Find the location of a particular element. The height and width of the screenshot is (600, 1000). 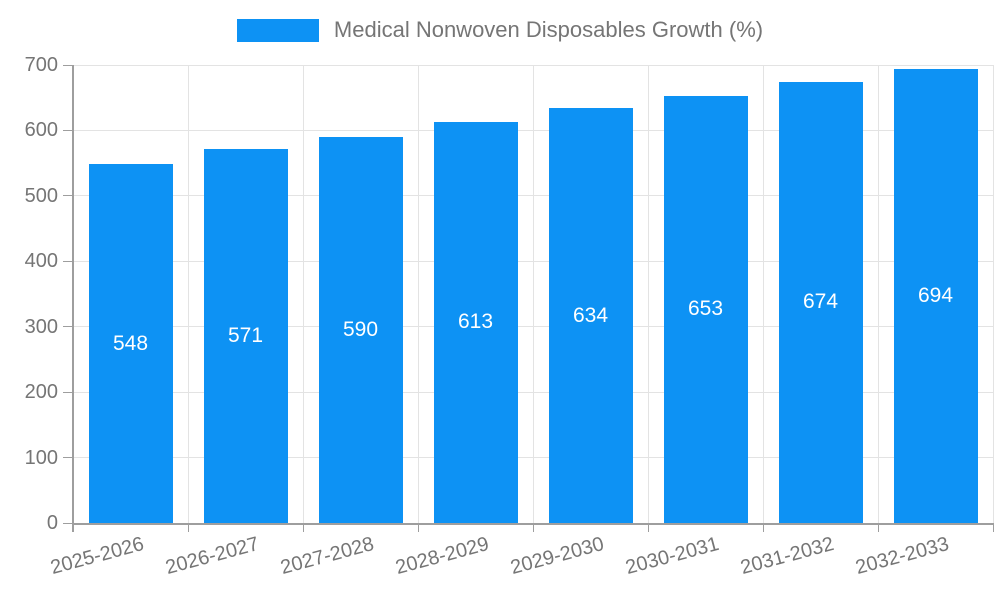

bar: 653 is located at coordinates (705, 309).